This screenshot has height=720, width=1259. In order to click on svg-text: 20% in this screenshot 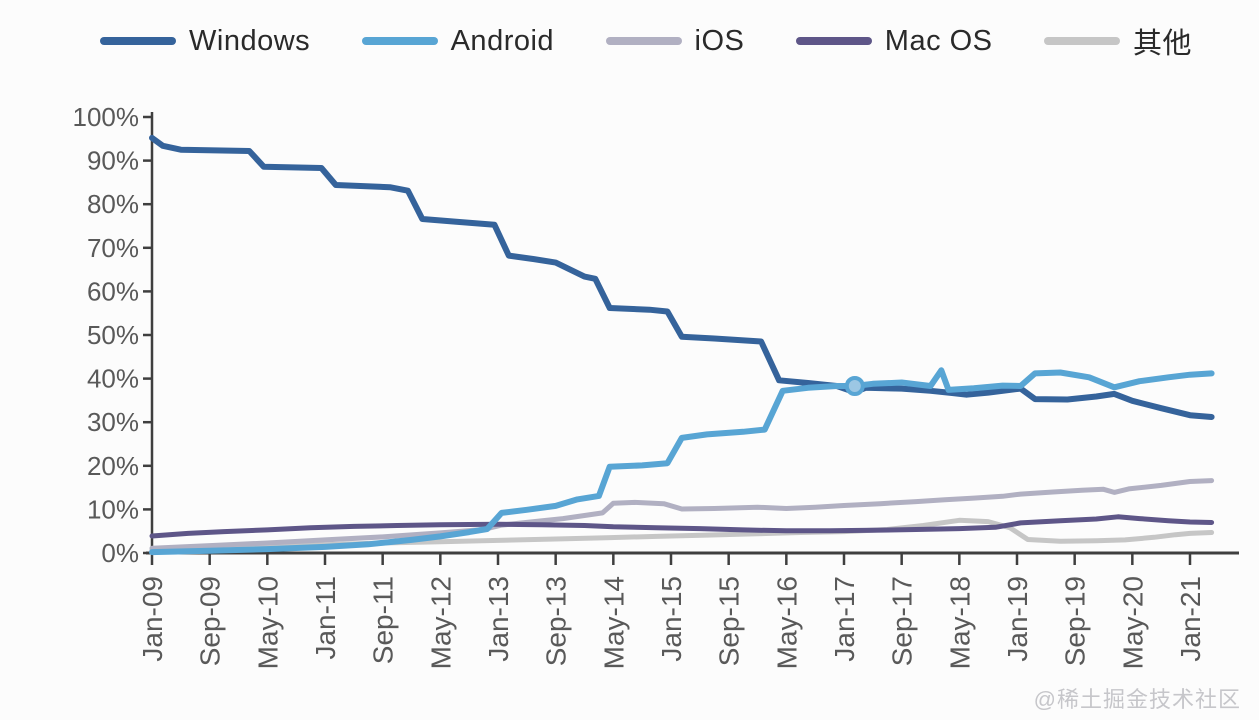, I will do `click(113, 466)`.